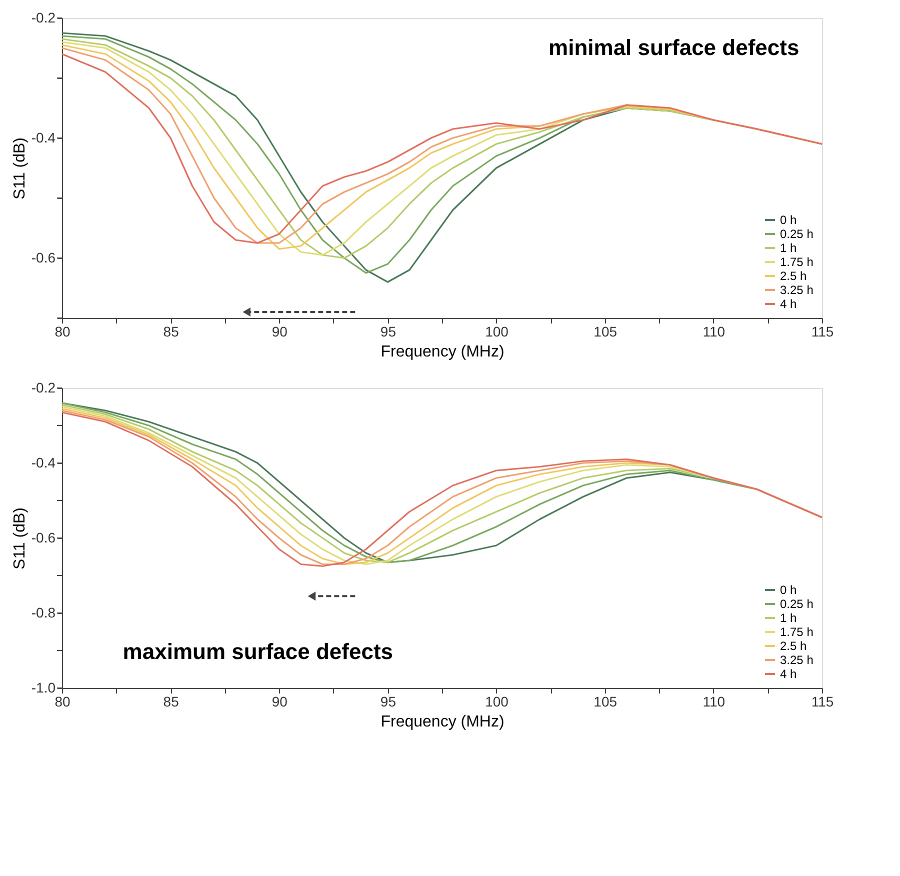 The width and height of the screenshot is (900, 876). What do you see at coordinates (674, 47) in the screenshot?
I see `annotation: minimal surface defects` at bounding box center [674, 47].